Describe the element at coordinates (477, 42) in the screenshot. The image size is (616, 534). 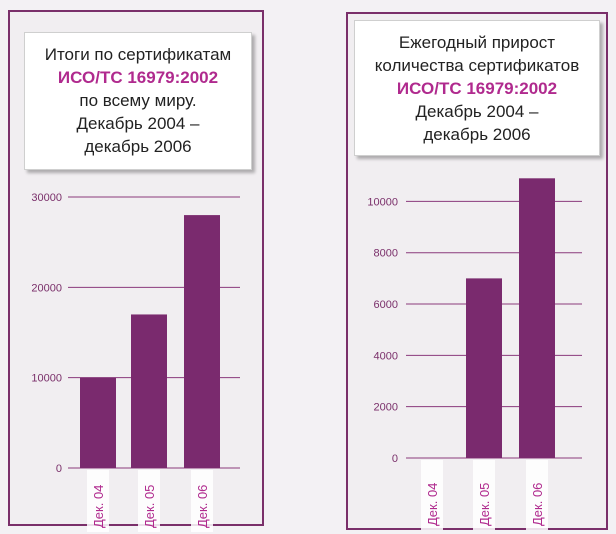
I see `title-line: Ежегодный прирост` at that location.